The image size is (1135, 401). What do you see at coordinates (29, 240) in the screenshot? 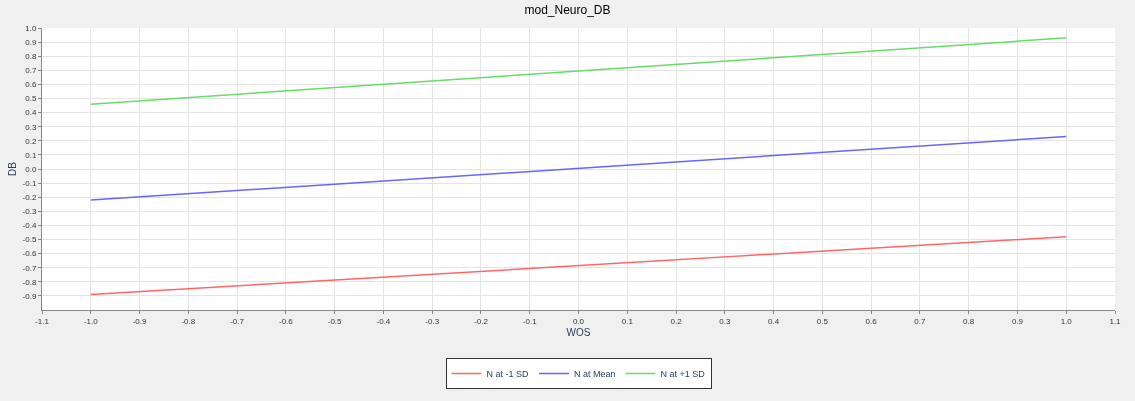
I see `y-tick-label: -0.5` at bounding box center [29, 240].